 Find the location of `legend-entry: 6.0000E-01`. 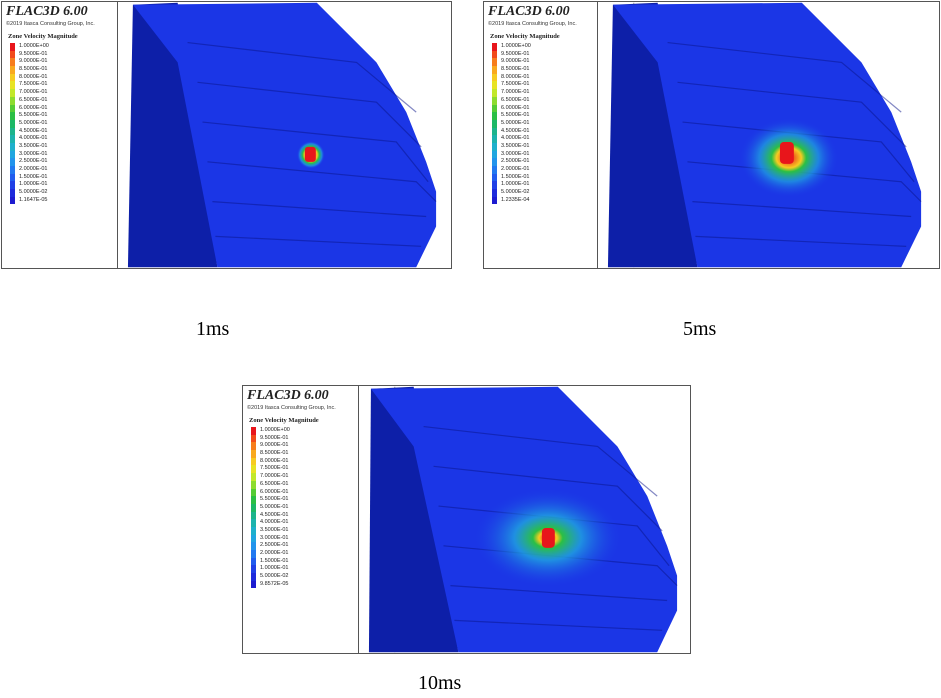

legend-entry: 6.0000E-01 is located at coordinates (270, 492).